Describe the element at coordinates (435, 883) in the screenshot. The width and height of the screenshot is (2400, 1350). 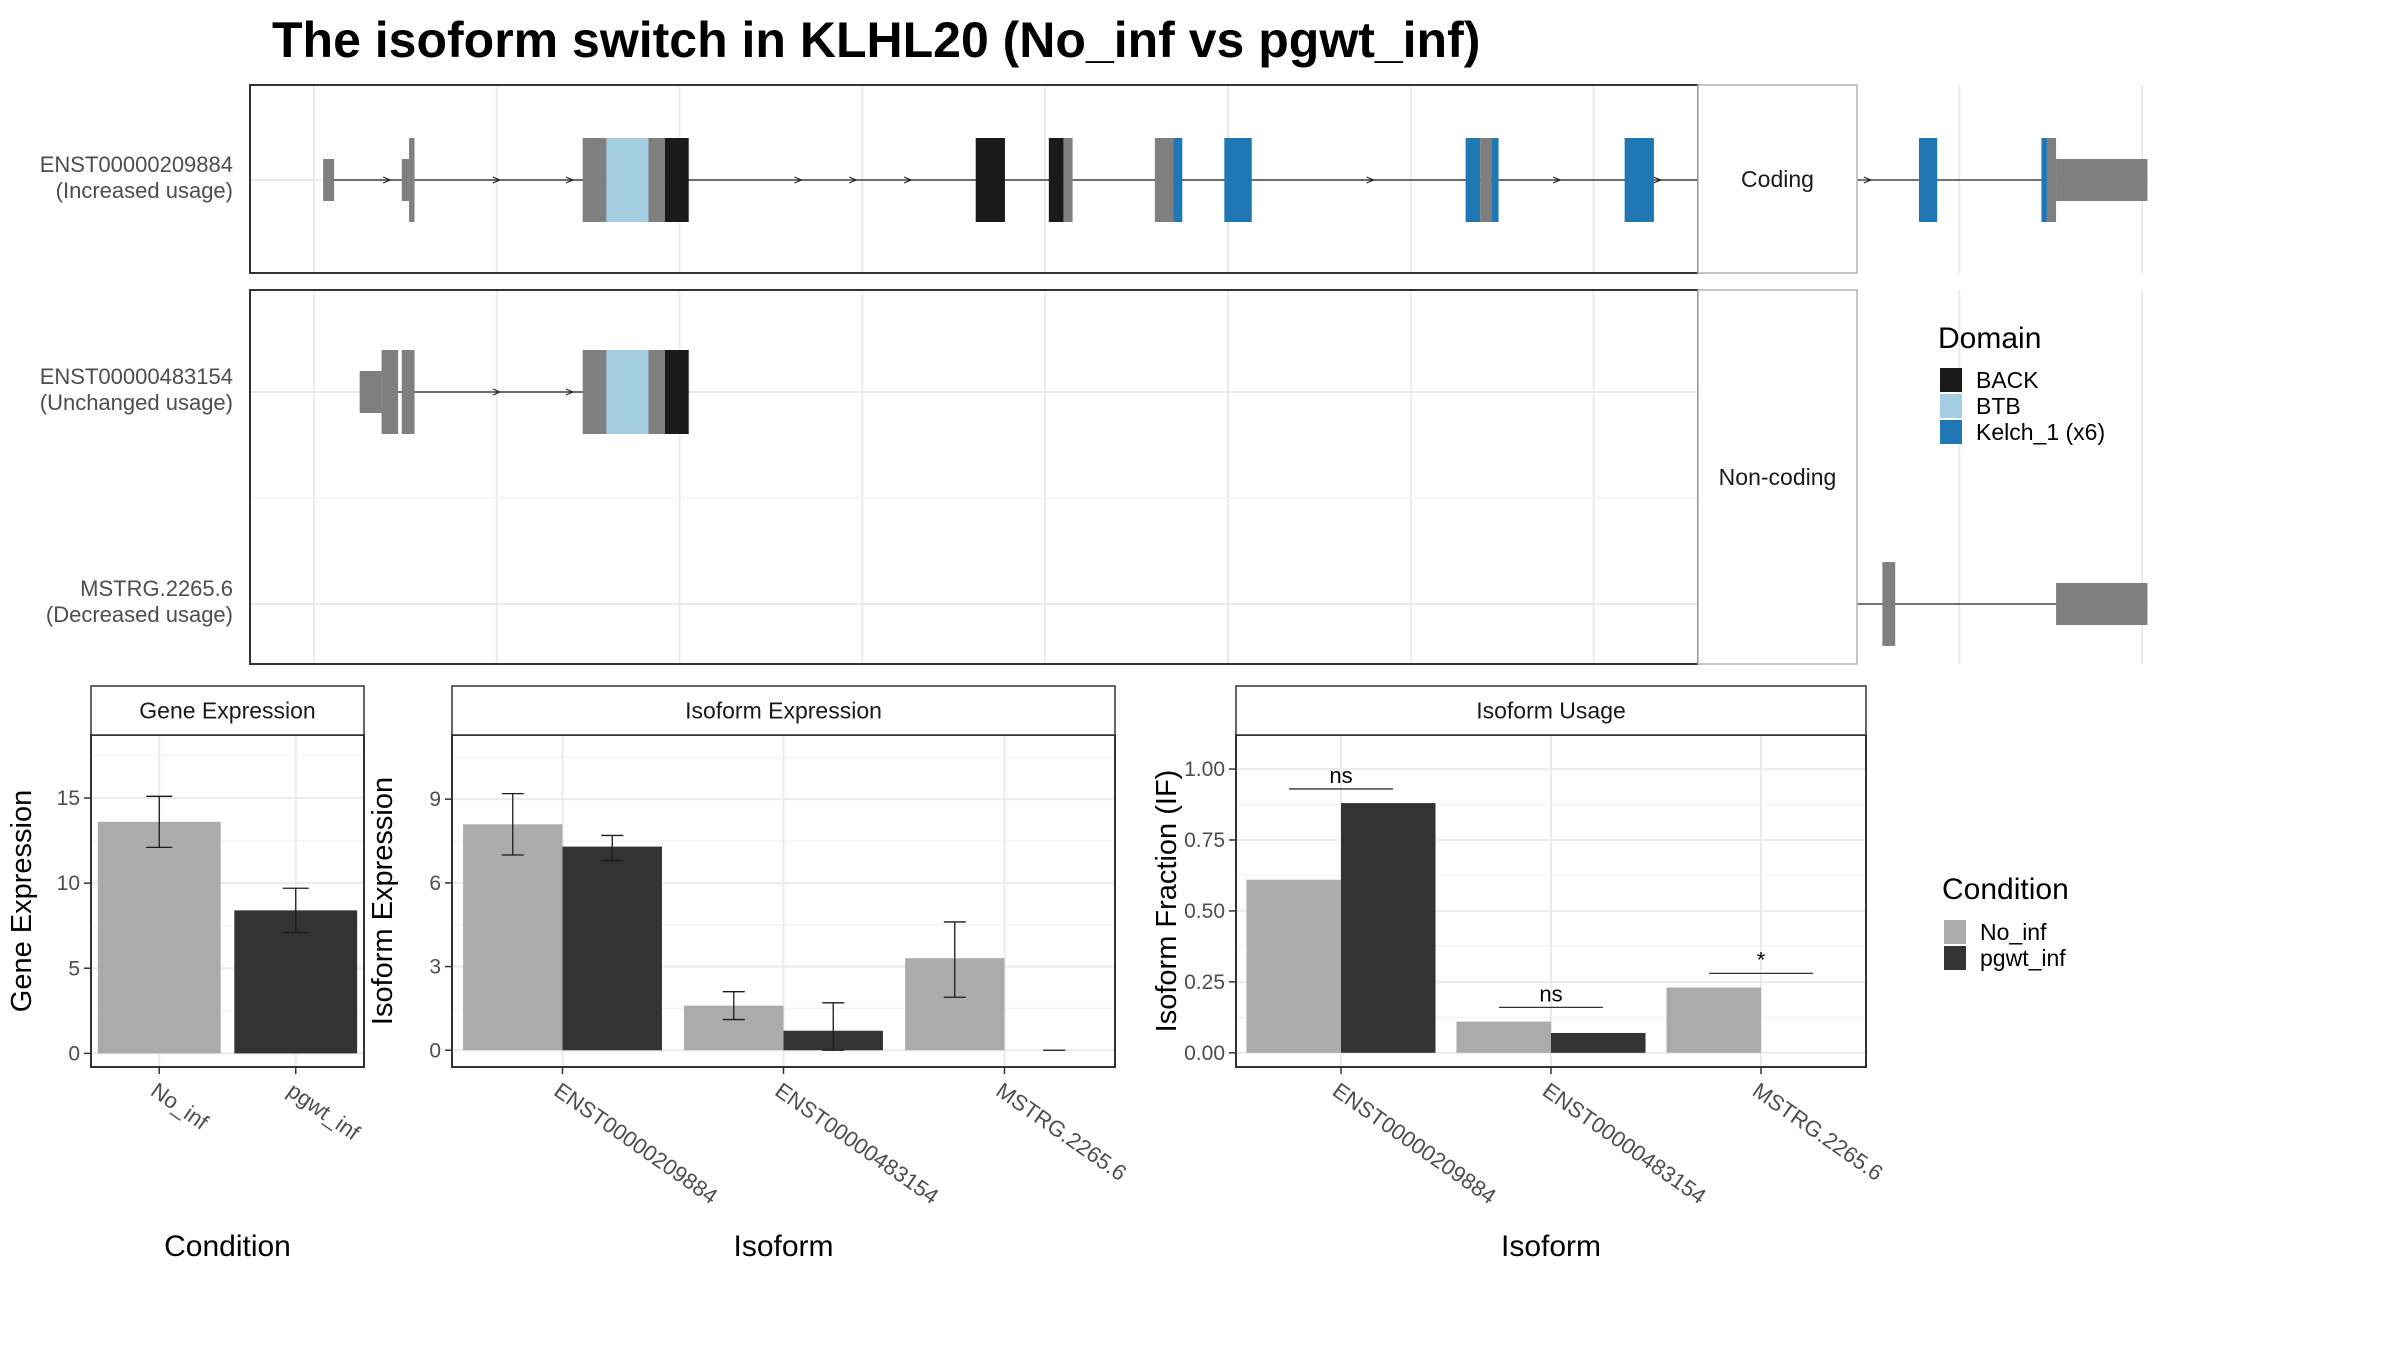
I see `y-tick-label: 6` at that location.